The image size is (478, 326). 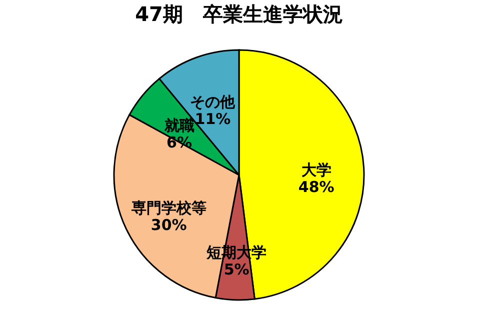 What do you see at coordinates (237, 269) in the screenshot?
I see `data-label: 5%` at bounding box center [237, 269].